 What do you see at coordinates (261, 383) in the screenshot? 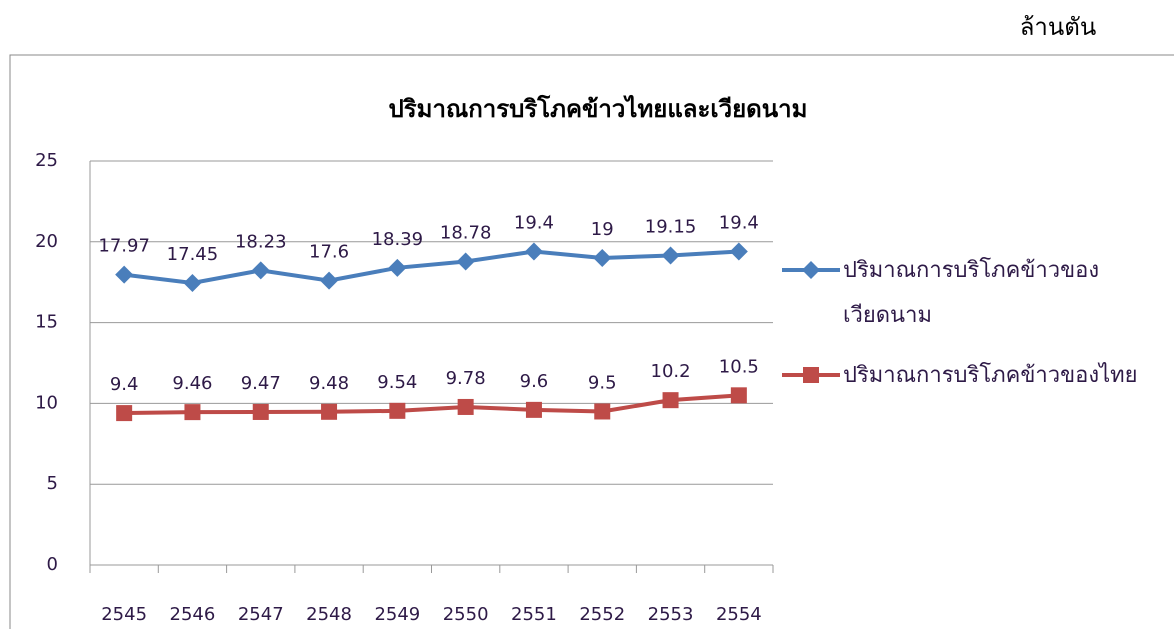
I see `data-label: 9.47` at bounding box center [261, 383].